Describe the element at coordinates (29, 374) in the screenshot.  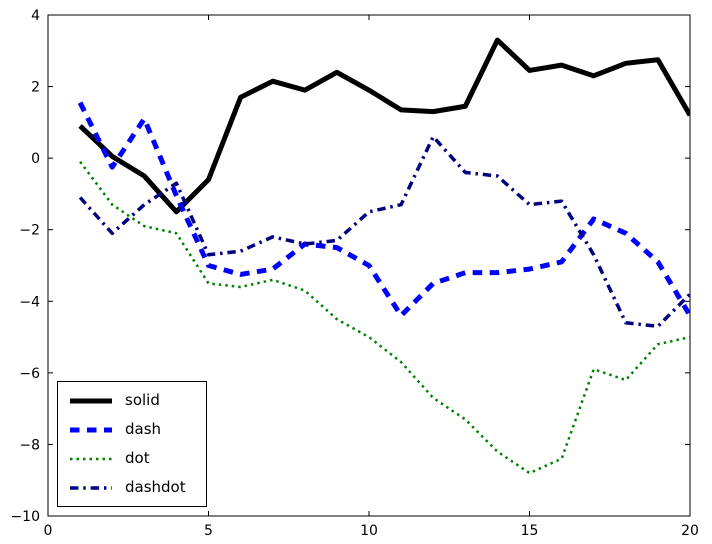
I see `y-tick-label: −6` at that location.